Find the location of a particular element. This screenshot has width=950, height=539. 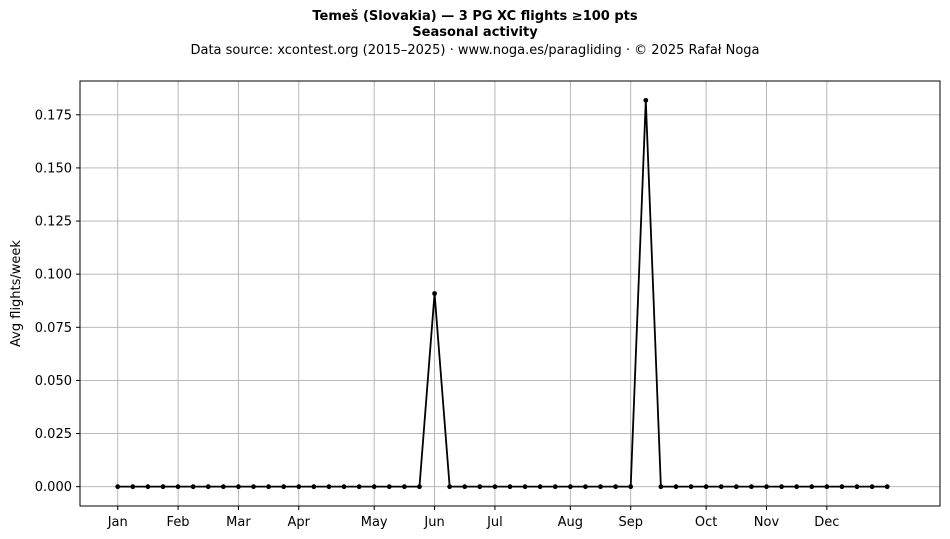

y-tick-label: 0.175 is located at coordinates (53, 115).